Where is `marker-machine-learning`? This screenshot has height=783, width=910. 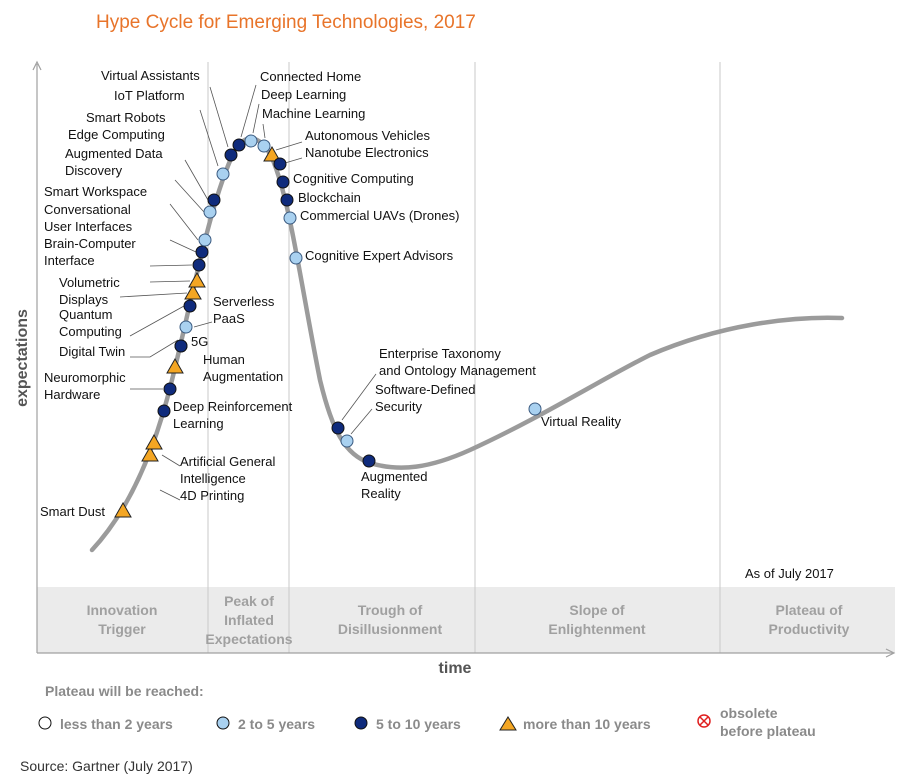
marker-machine-learning is located at coordinates (264, 146).